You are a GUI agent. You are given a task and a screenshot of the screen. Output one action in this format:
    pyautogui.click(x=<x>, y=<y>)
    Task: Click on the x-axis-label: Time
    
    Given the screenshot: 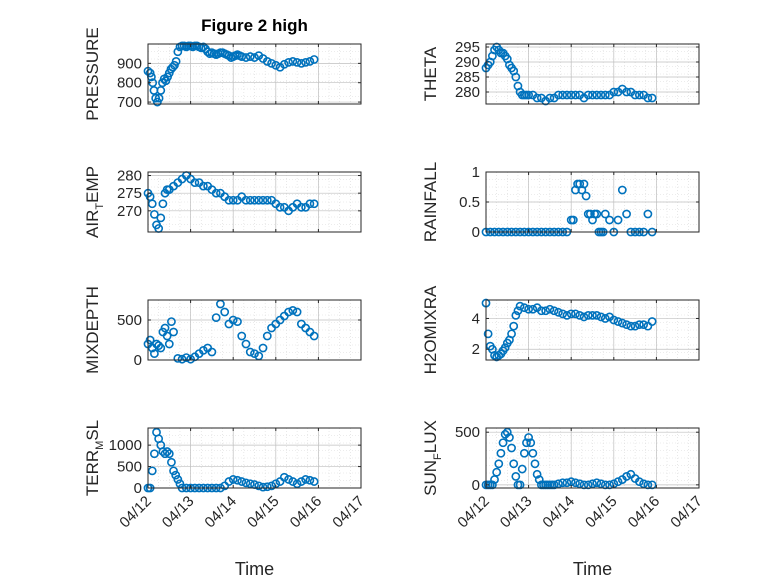 What is the action you would take?
    pyautogui.click(x=254, y=569)
    